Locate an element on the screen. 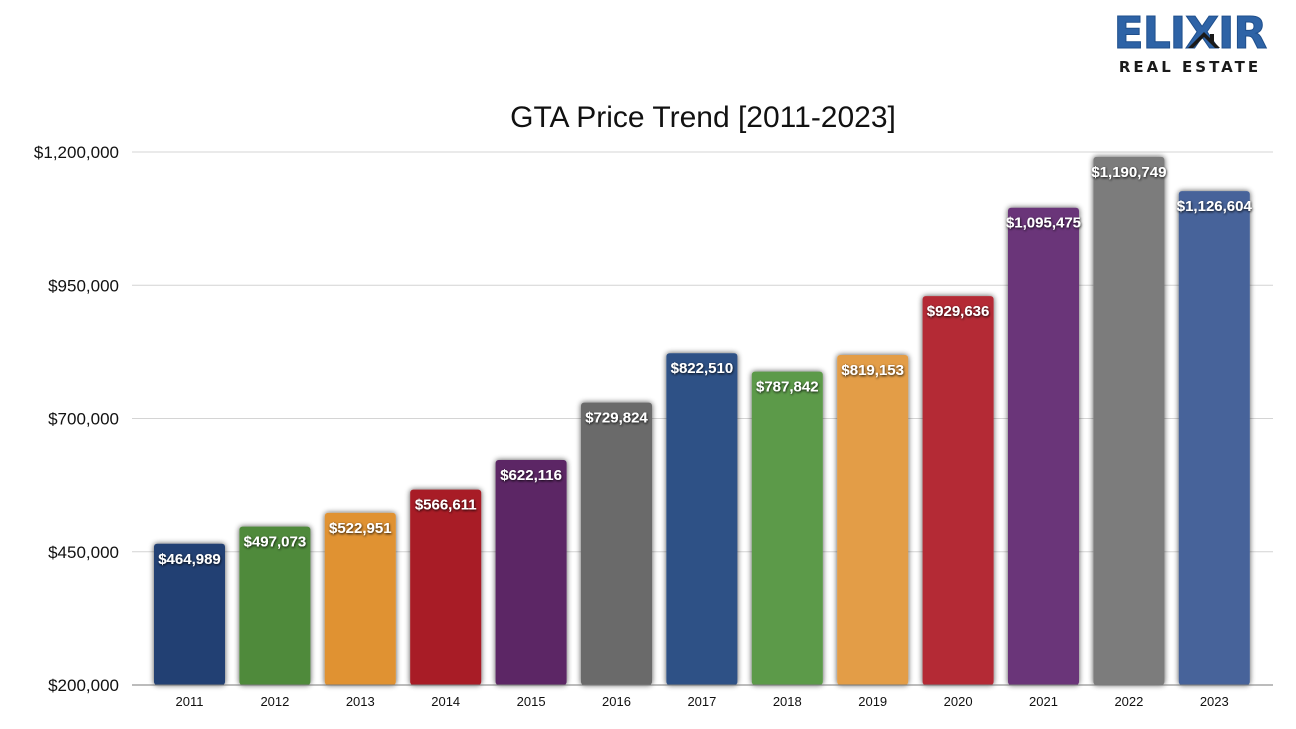 The image size is (1296, 729). bar-2011 is located at coordinates (189, 614).